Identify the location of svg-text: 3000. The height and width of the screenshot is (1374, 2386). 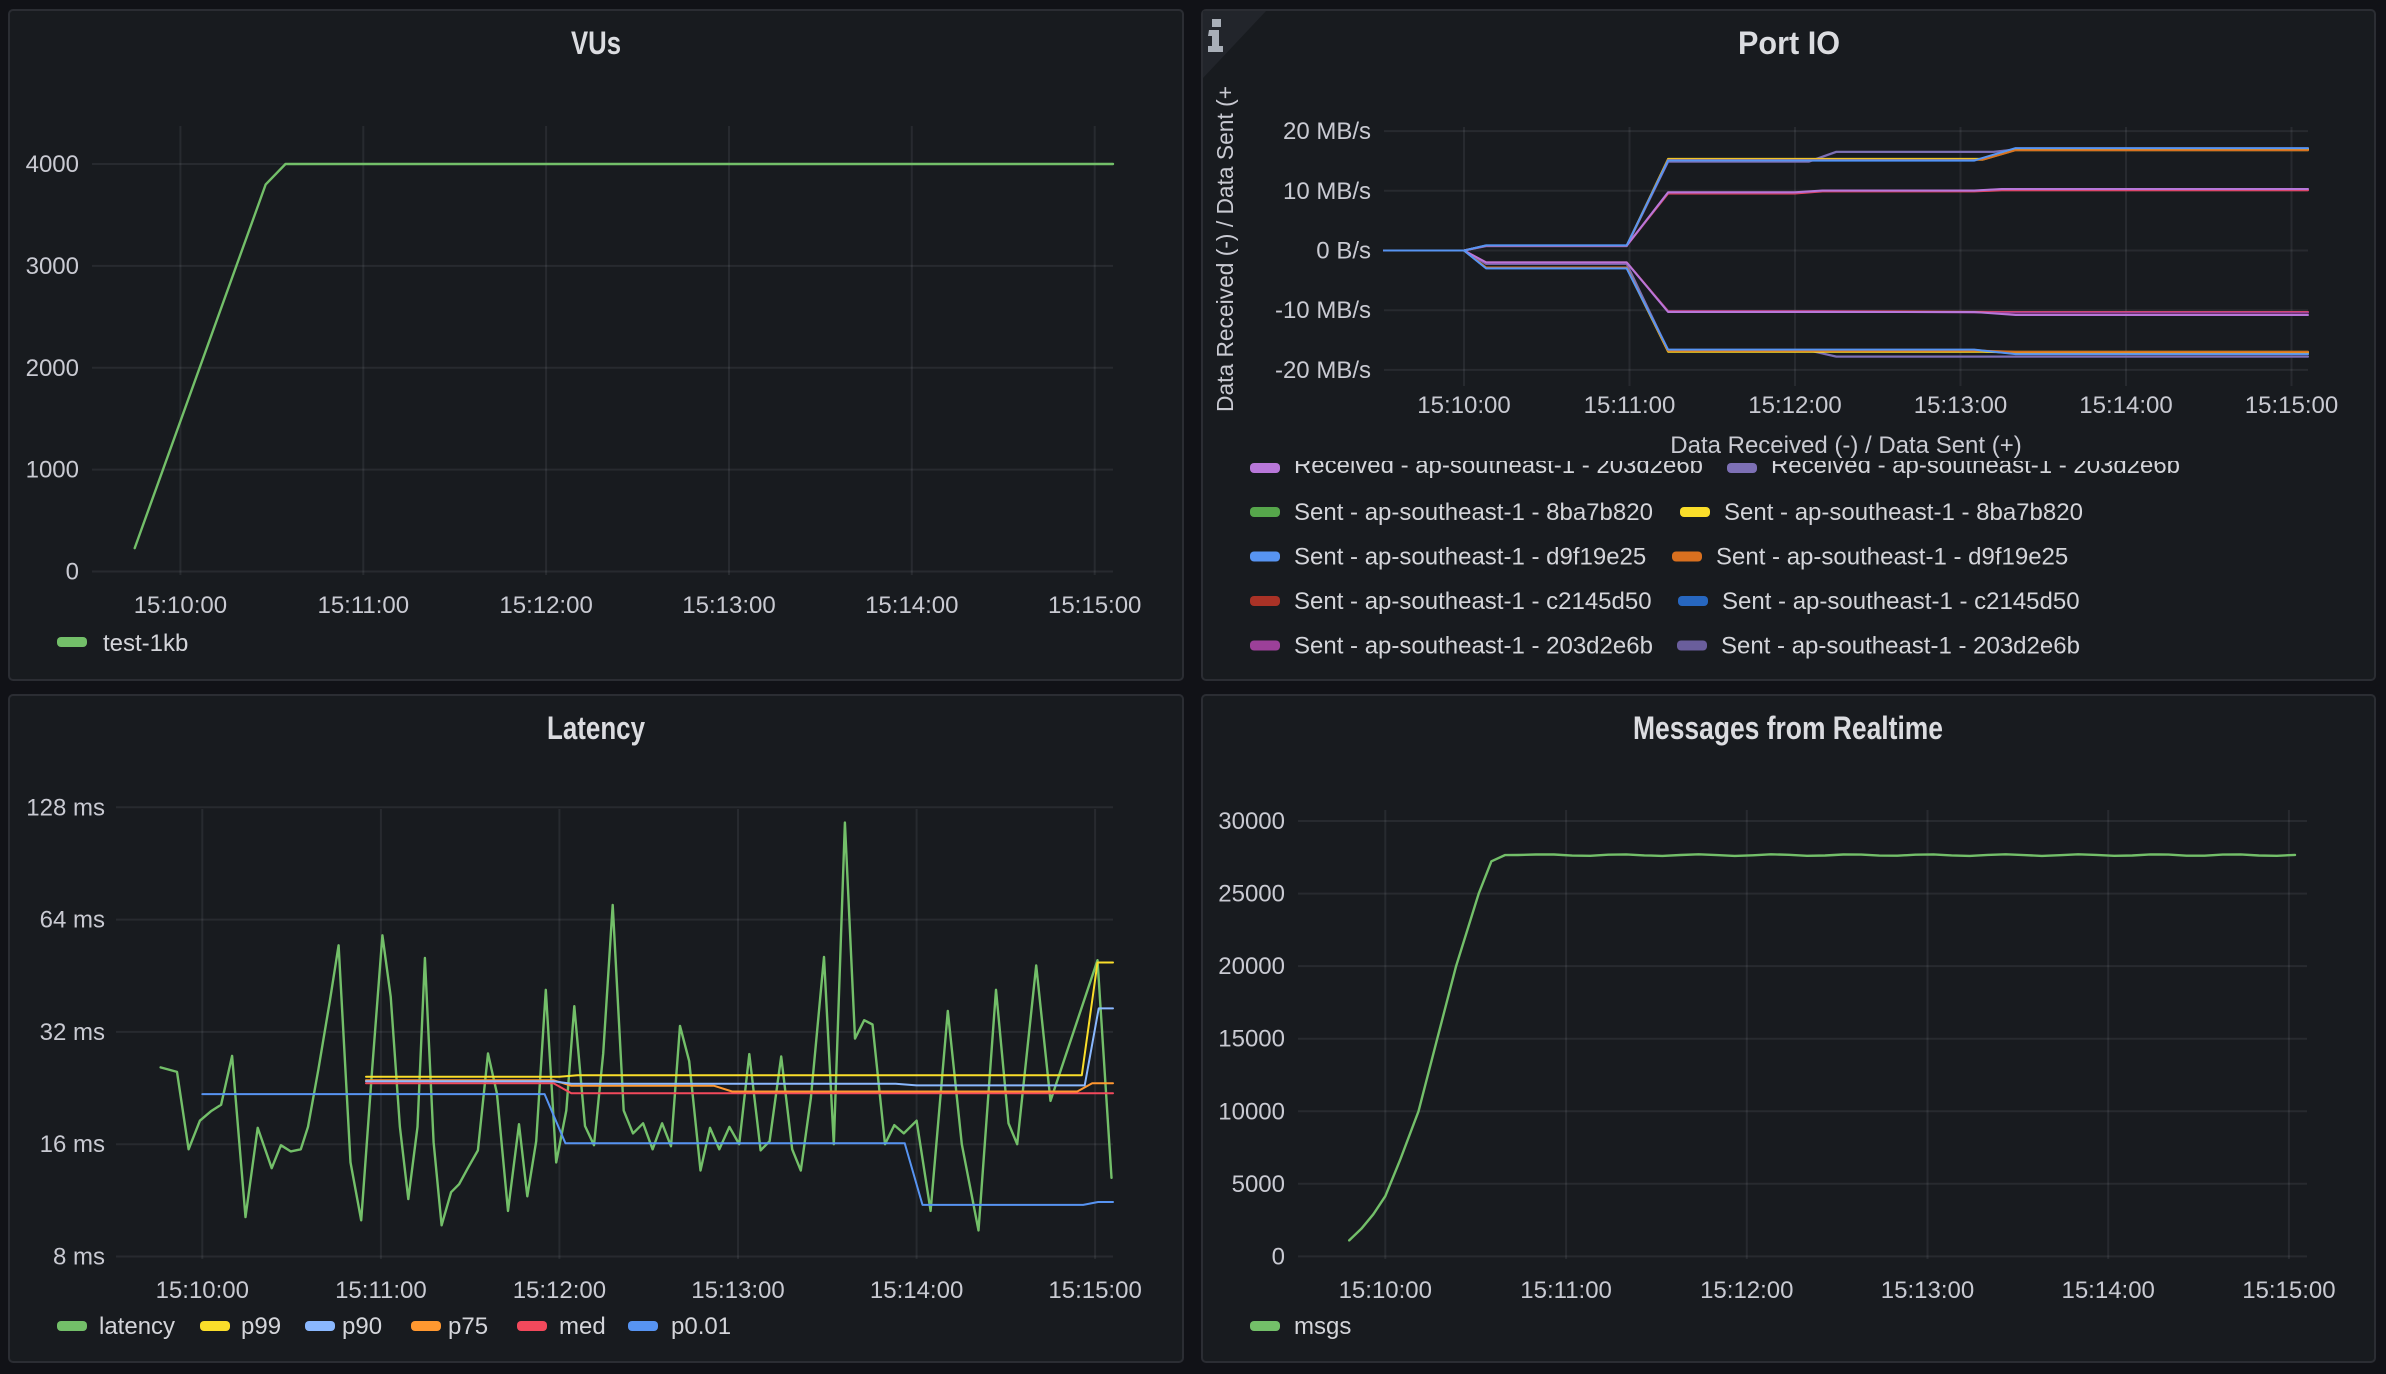
(52, 266).